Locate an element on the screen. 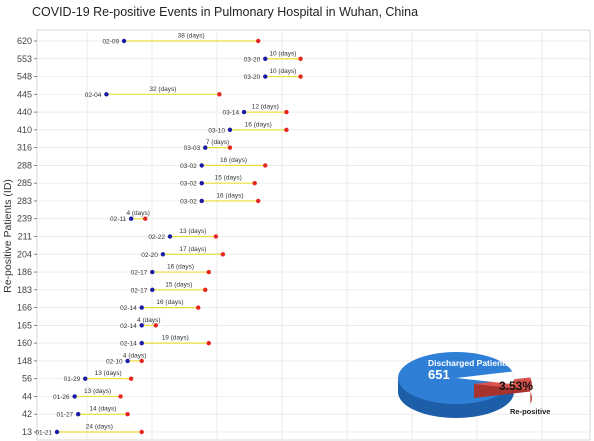 The width and height of the screenshot is (594, 441). y-tick-label: 410 is located at coordinates (24, 130).